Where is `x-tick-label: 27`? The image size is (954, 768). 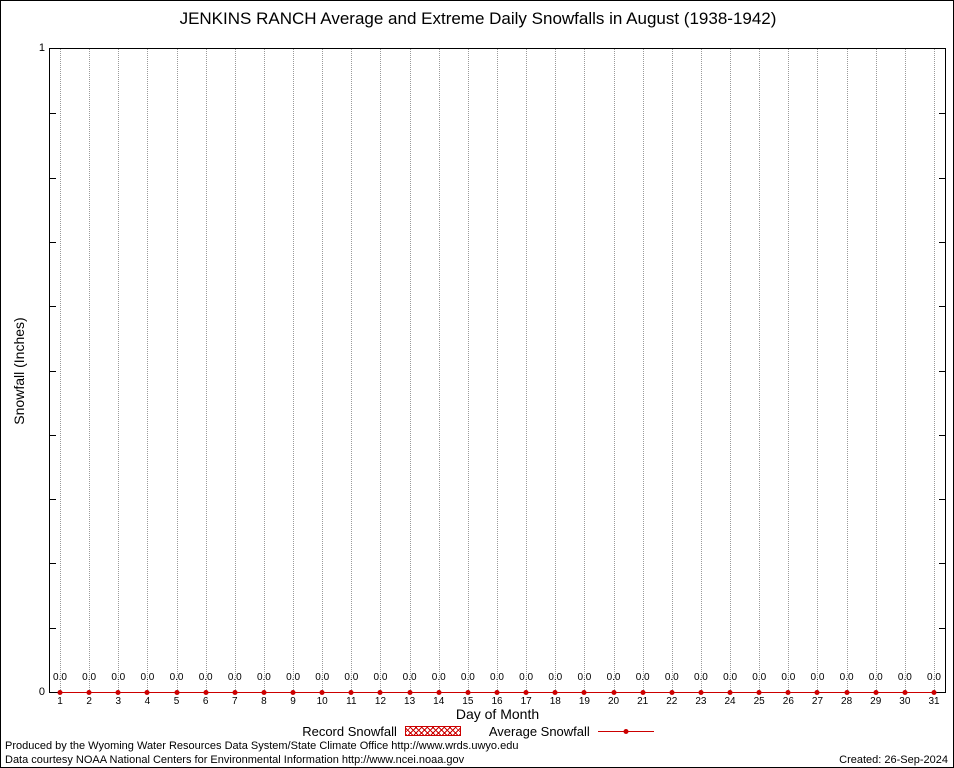
x-tick-label: 27 is located at coordinates (817, 701).